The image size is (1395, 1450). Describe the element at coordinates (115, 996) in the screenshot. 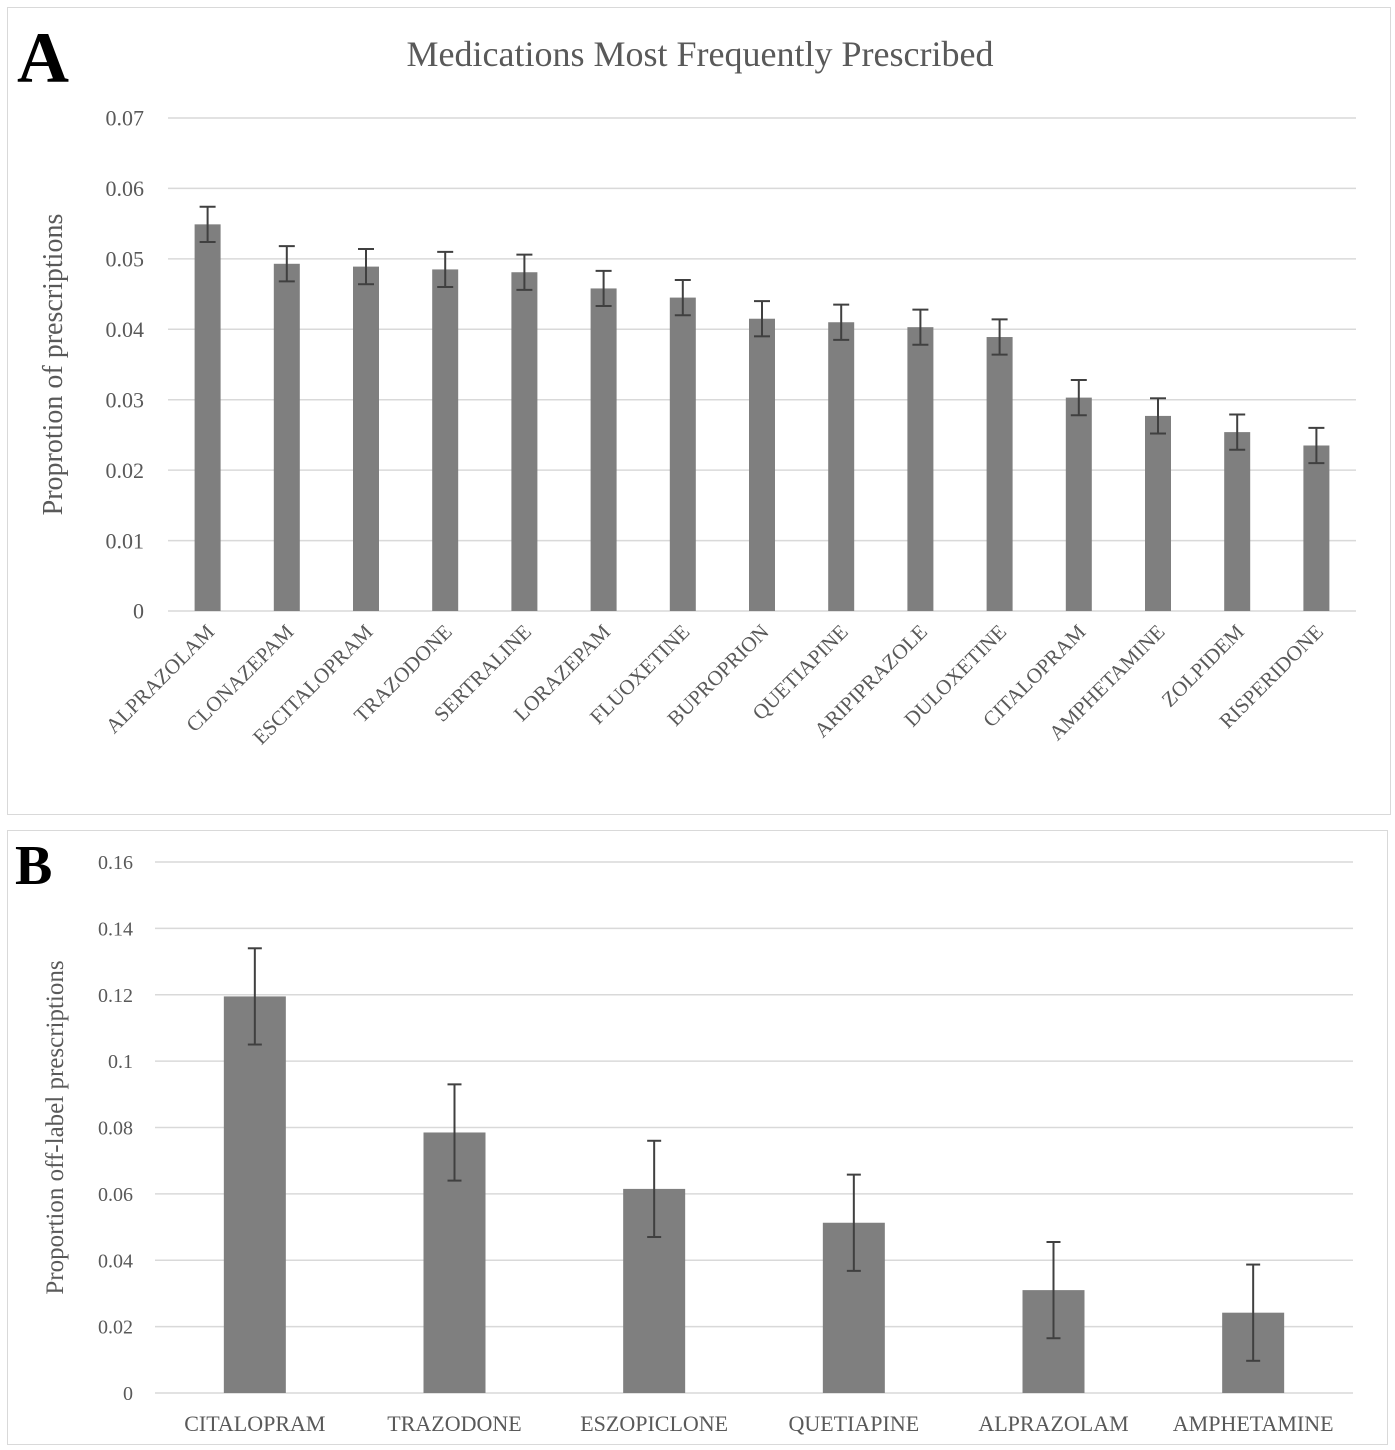

I see `y-tick-label: 0.12` at that location.